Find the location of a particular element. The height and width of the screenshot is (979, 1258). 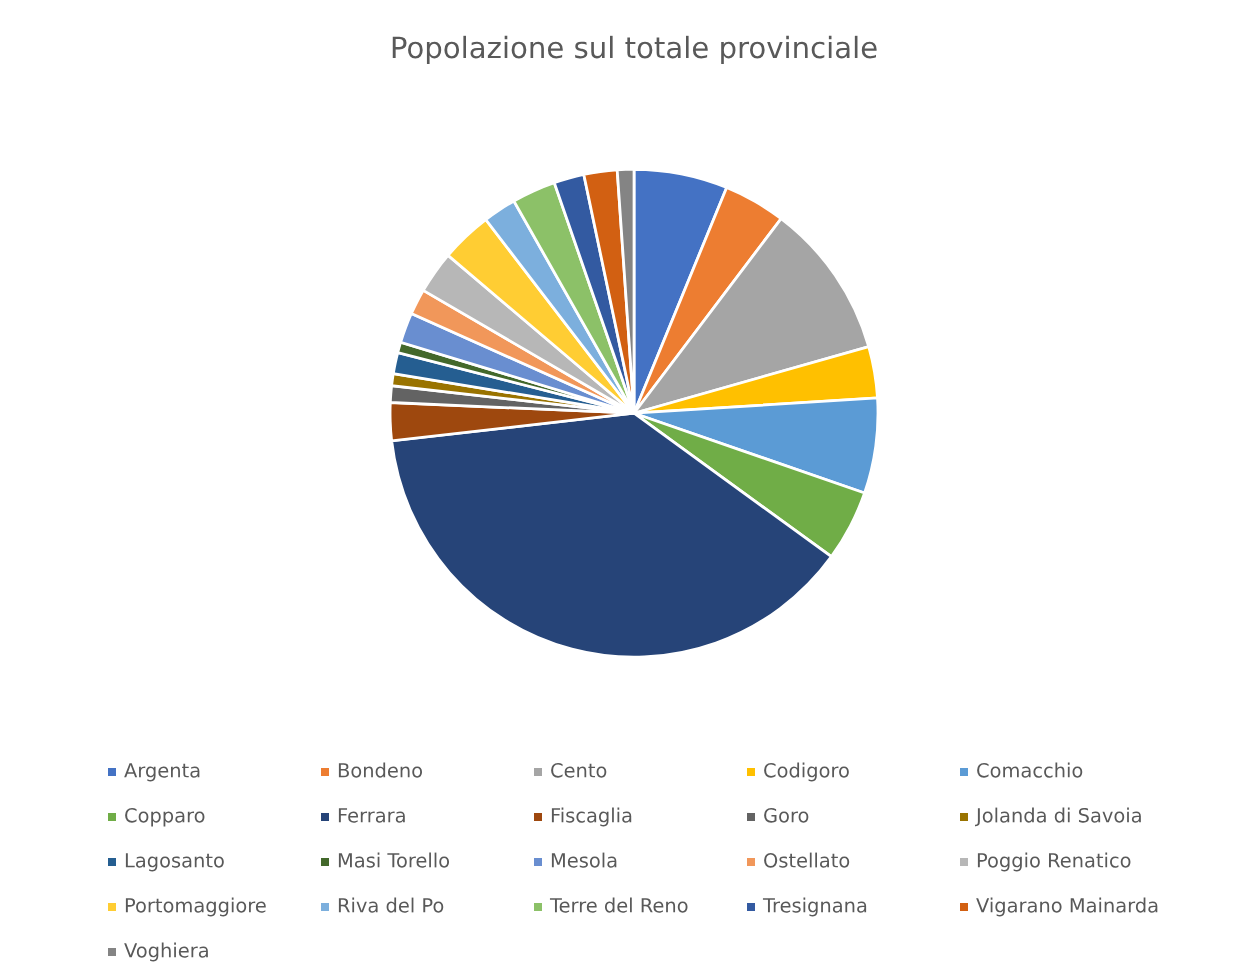

legend-label: Riva del Po is located at coordinates (391, 905).